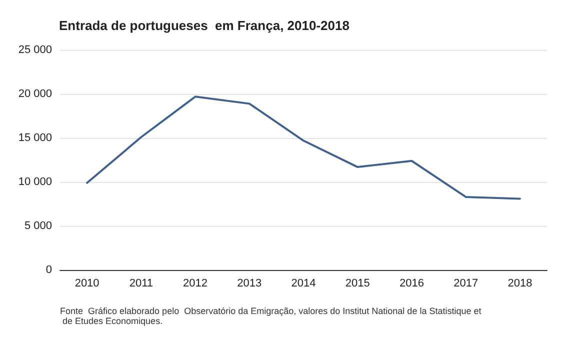 Image resolution: width=567 pixels, height=340 pixels. What do you see at coordinates (38, 226) in the screenshot?
I see `y-tick-label: 5 000` at bounding box center [38, 226].